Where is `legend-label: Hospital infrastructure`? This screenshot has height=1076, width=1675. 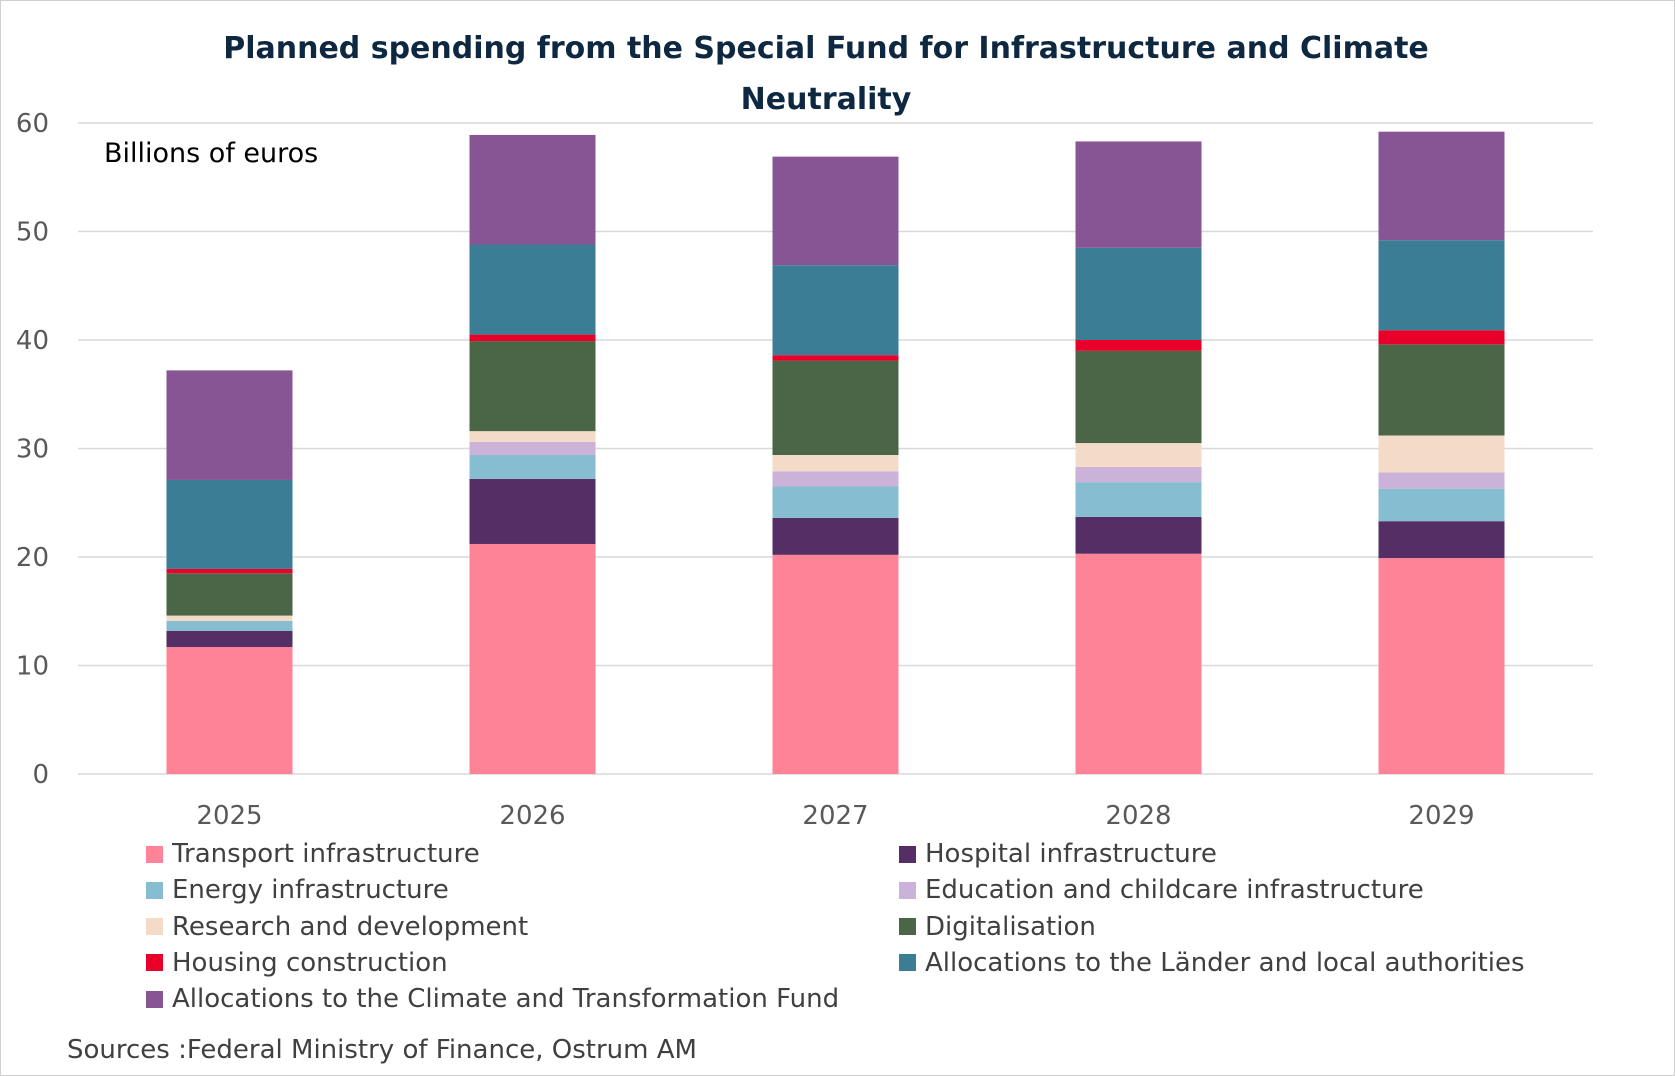 legend-label: Hospital infrastructure is located at coordinates (1071, 854).